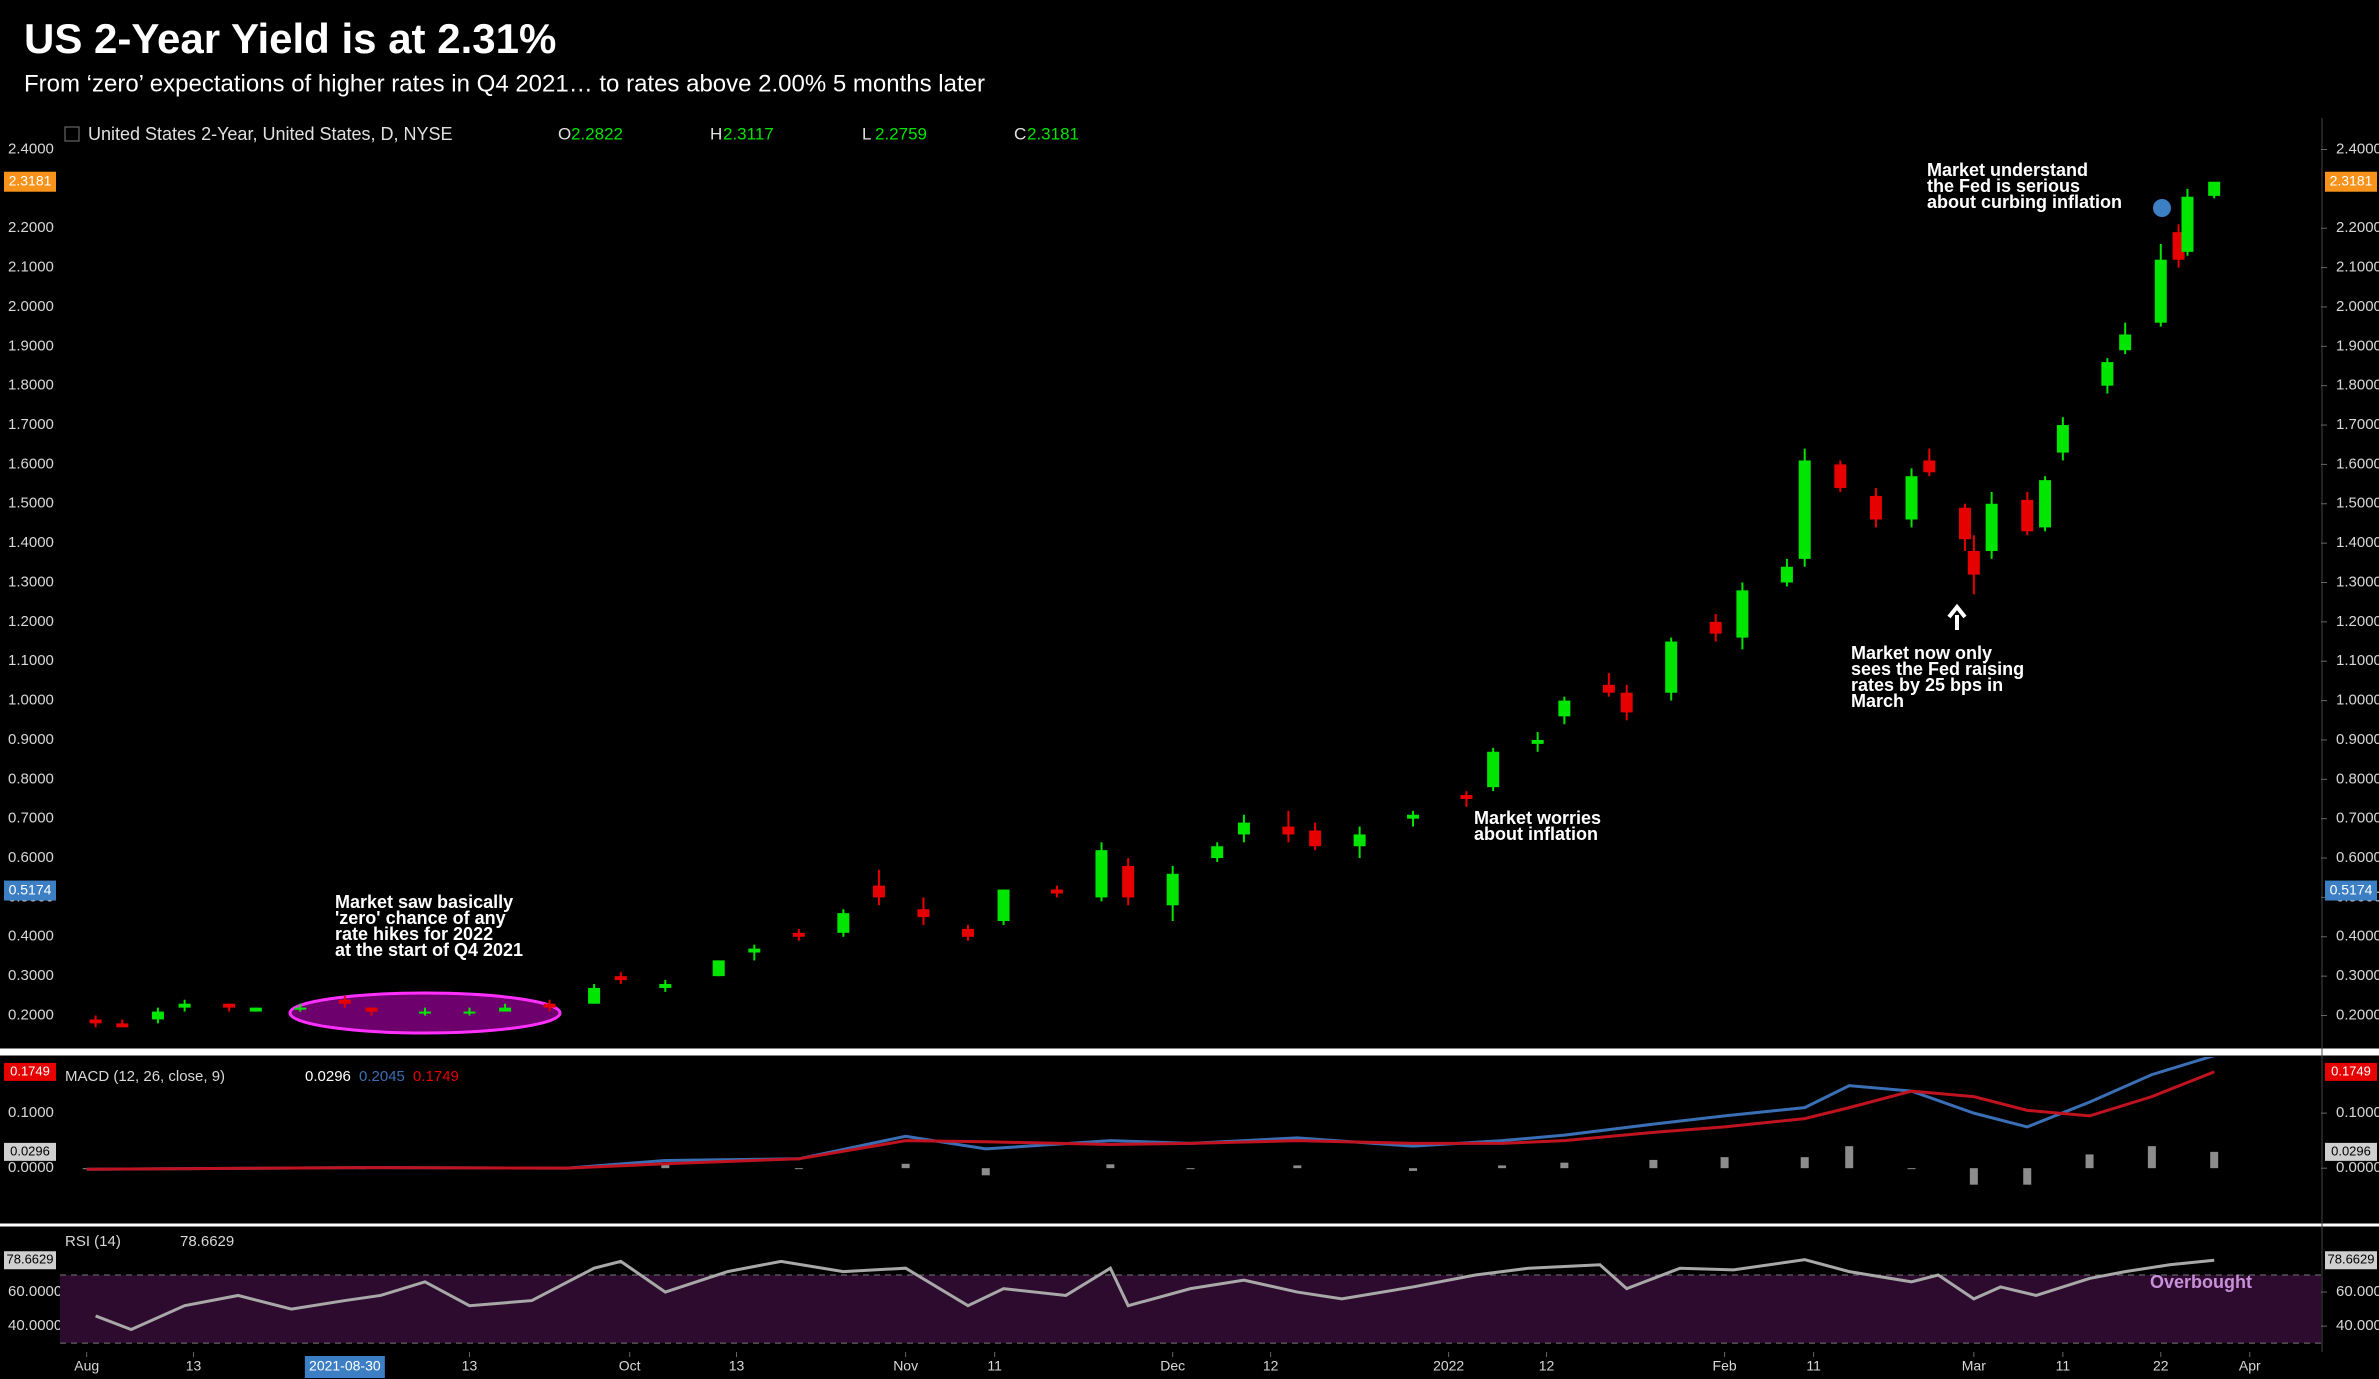  I want to click on annotation: the Fed is serious, so click(2003, 186).